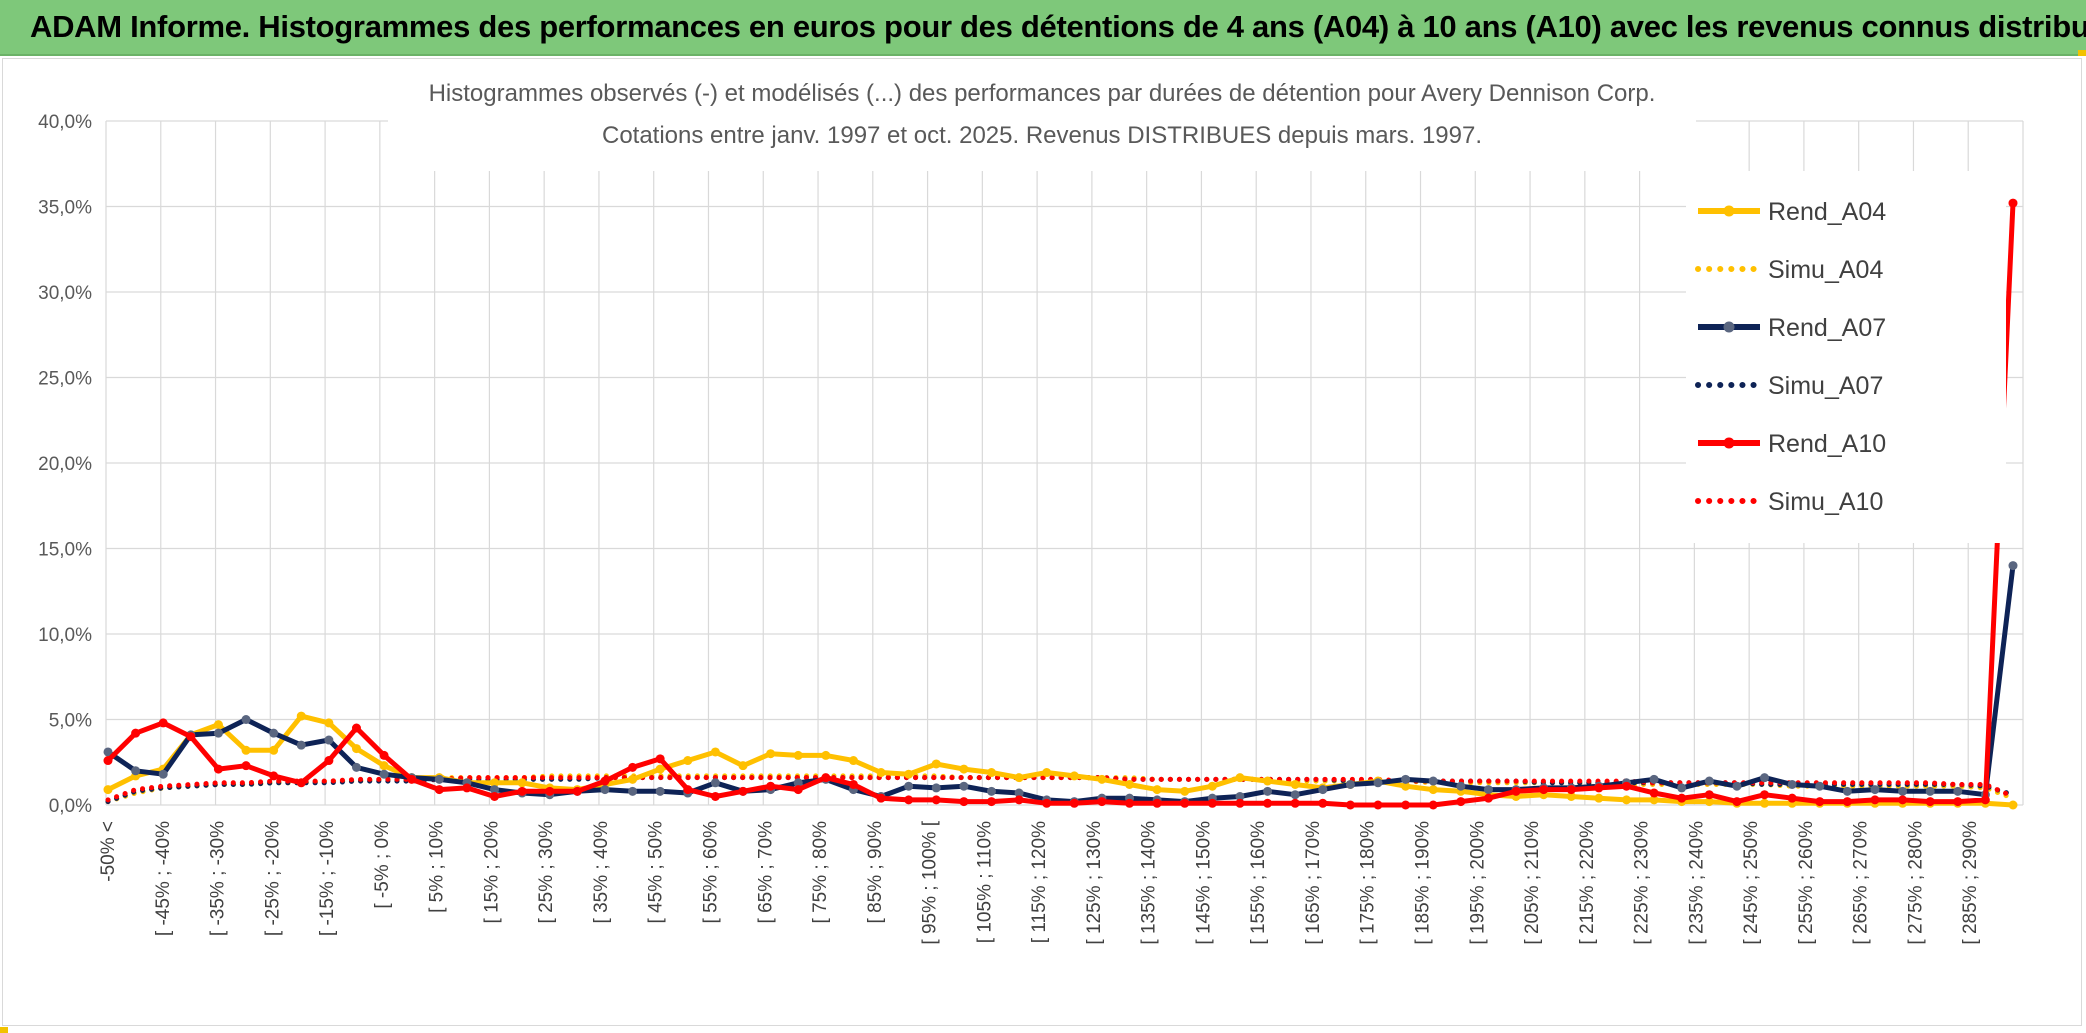 Image resolution: width=2086 pixels, height=1033 pixels. I want to click on corner-mark, so click(4, 1030).